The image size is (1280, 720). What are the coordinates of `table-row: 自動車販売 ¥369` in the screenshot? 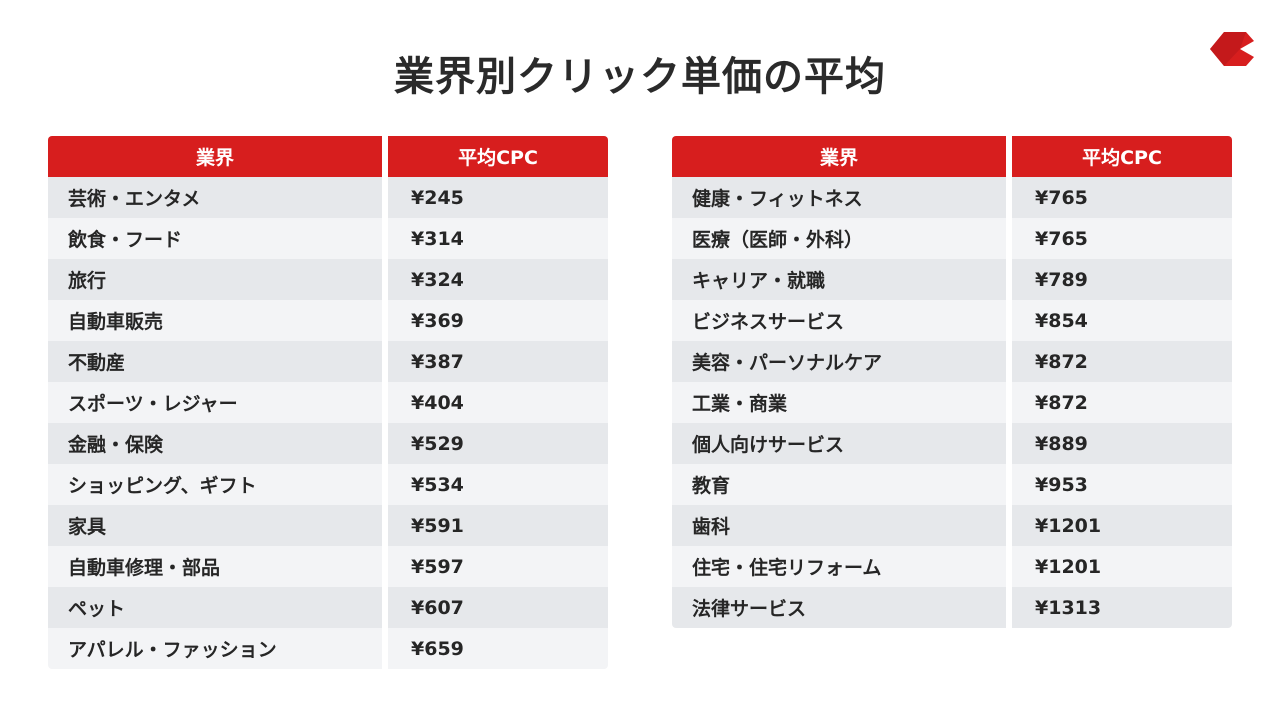 It's located at (328, 320).